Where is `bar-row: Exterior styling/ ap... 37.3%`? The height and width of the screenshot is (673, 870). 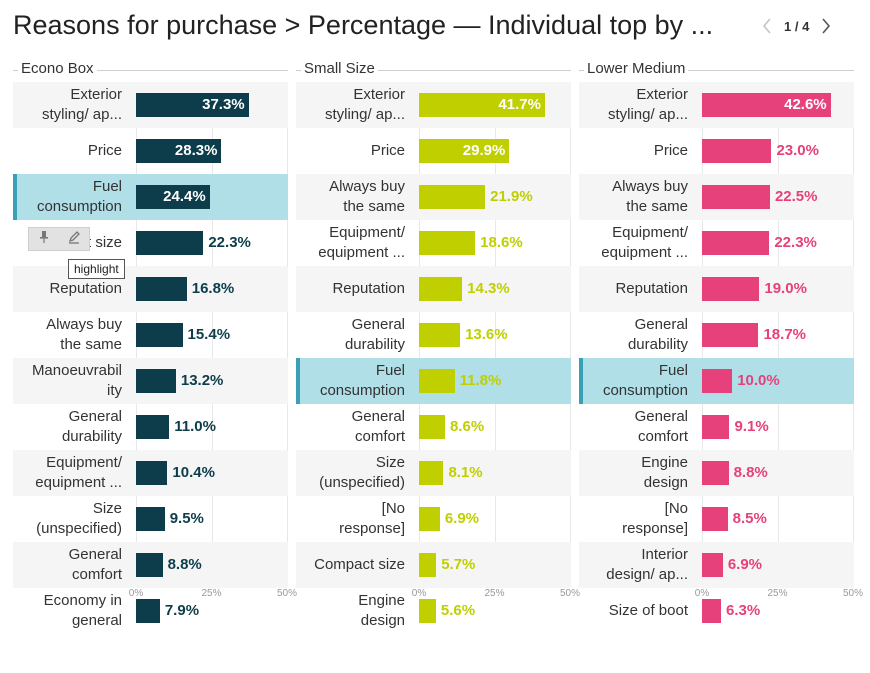
bar-row: Exterior styling/ ap... 37.3% is located at coordinates (150, 105).